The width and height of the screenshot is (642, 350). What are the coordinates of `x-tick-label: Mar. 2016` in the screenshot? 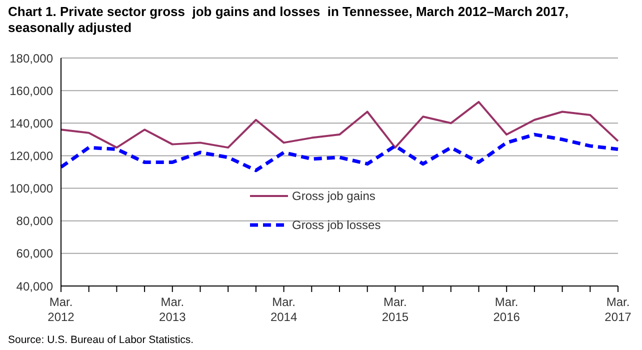 It's located at (506, 309).